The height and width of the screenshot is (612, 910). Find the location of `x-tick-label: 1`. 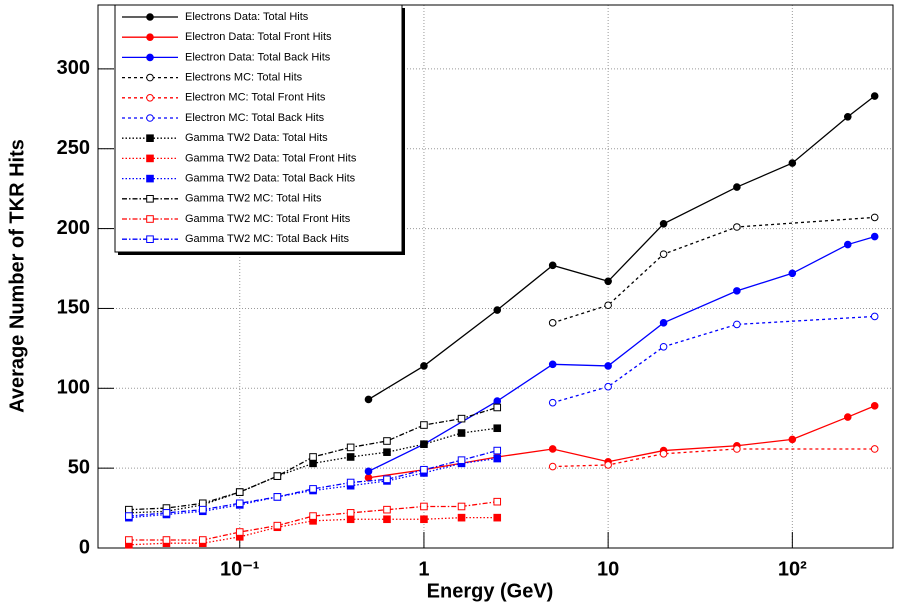

x-tick-label: 1 is located at coordinates (423, 569).